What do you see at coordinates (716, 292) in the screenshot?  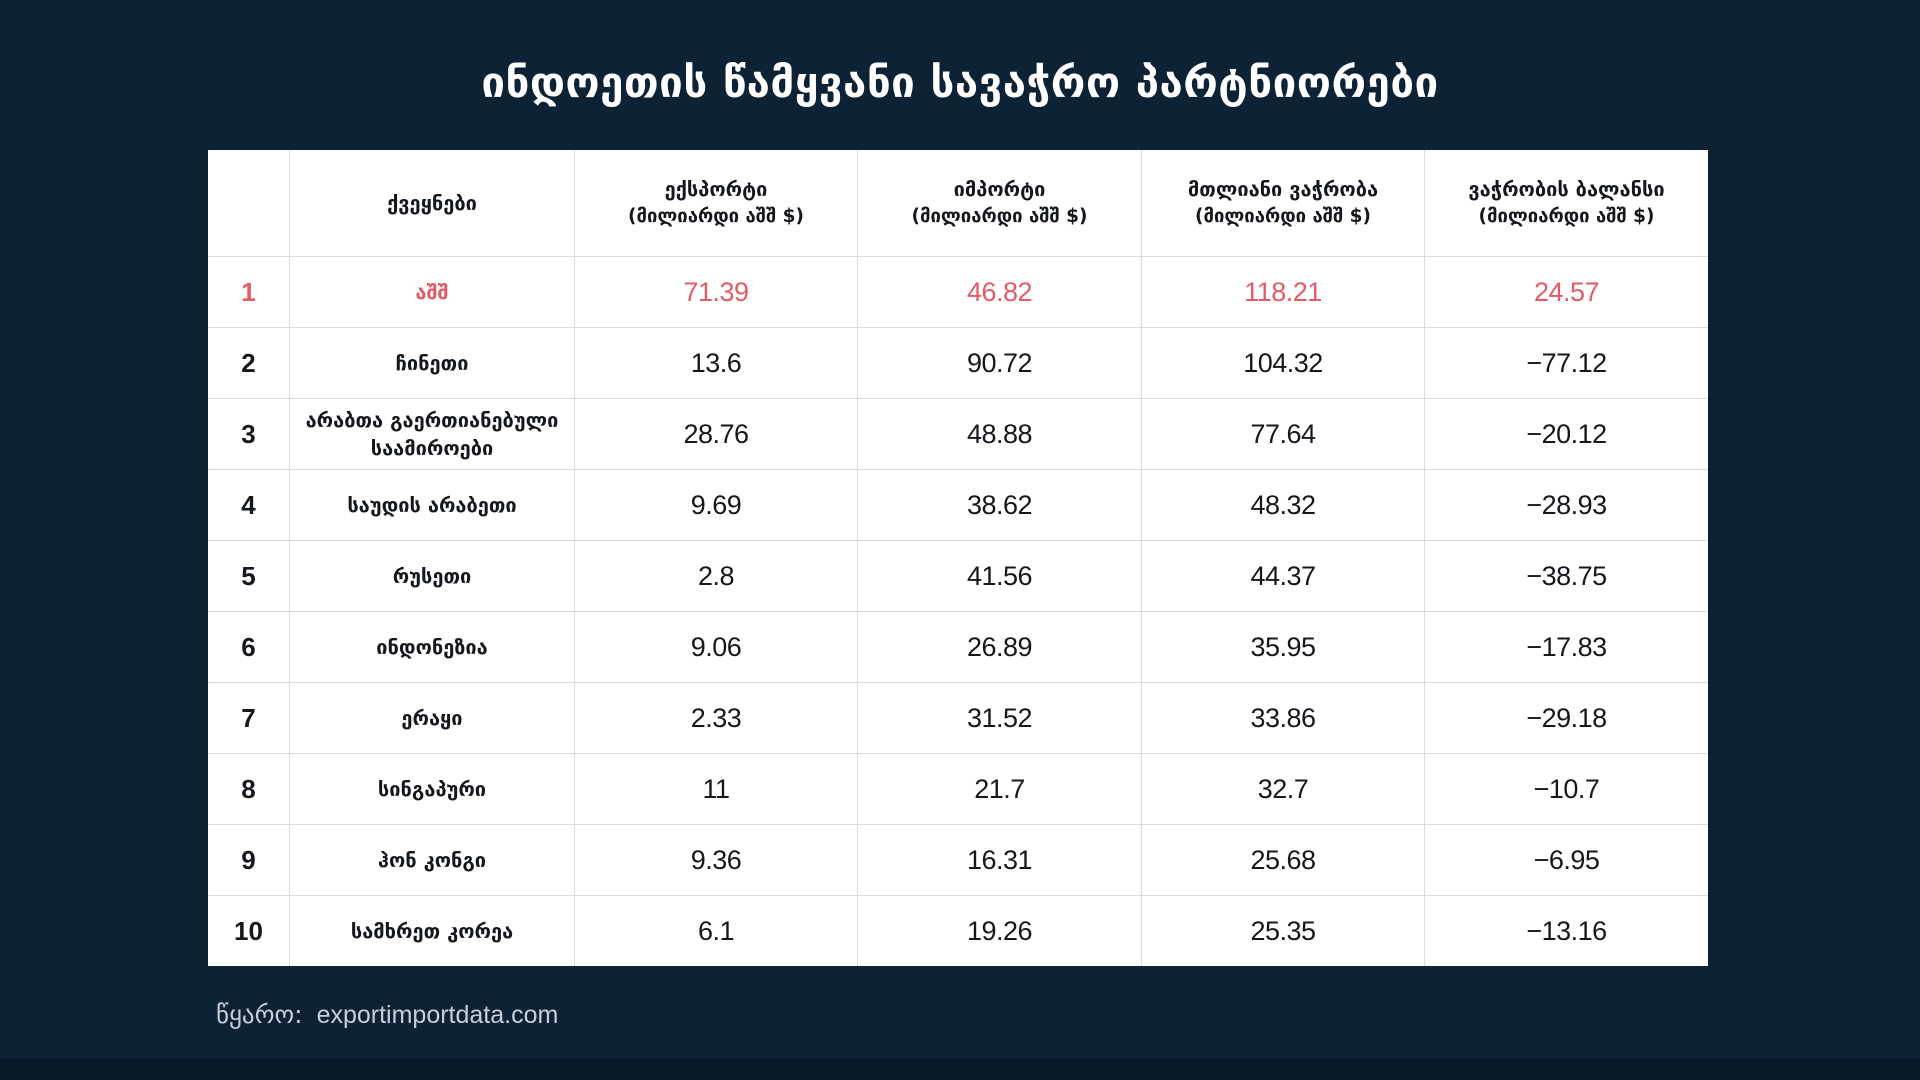 I see `export-cell: 71.39` at bounding box center [716, 292].